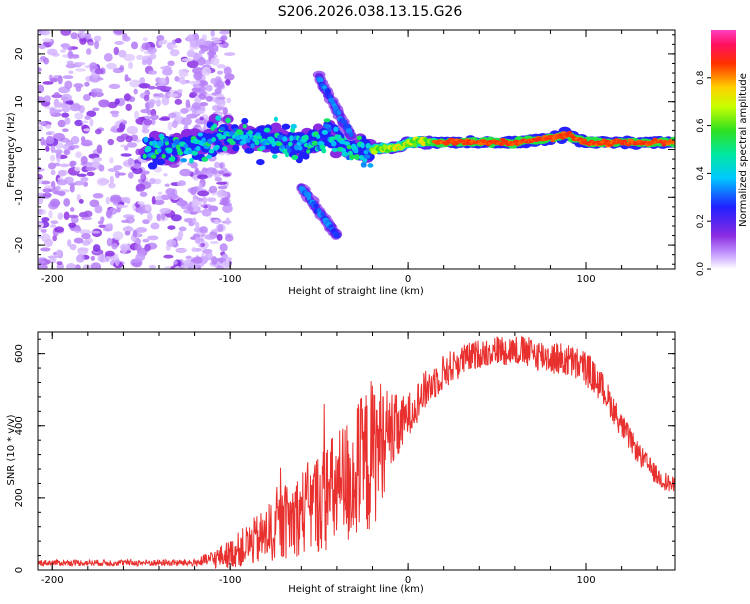 Image resolution: width=750 pixels, height=604 pixels. Describe the element at coordinates (11, 449) in the screenshot. I see `snr-ylabel: SNR (10 * v/v)` at that location.